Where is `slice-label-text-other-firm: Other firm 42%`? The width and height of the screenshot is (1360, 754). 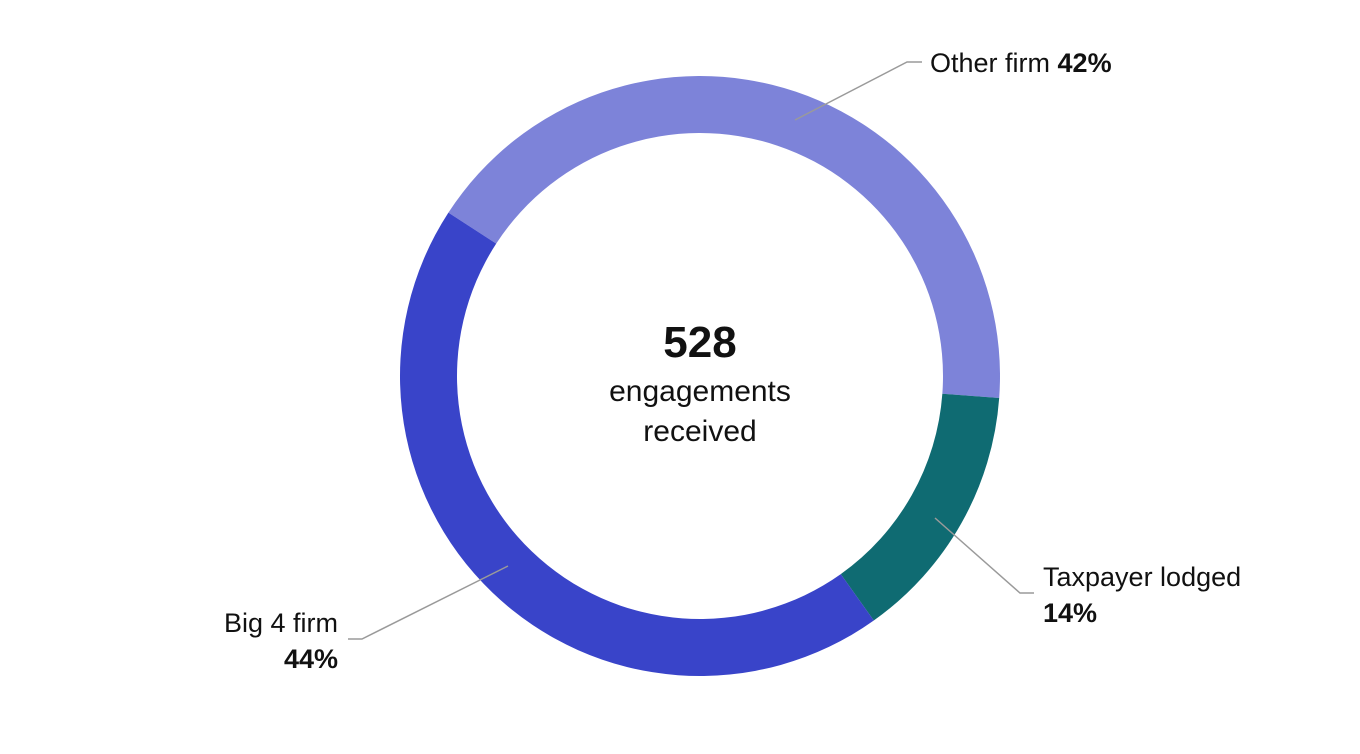 slice-label-text-other-firm: Other firm 42% is located at coordinates (1021, 63).